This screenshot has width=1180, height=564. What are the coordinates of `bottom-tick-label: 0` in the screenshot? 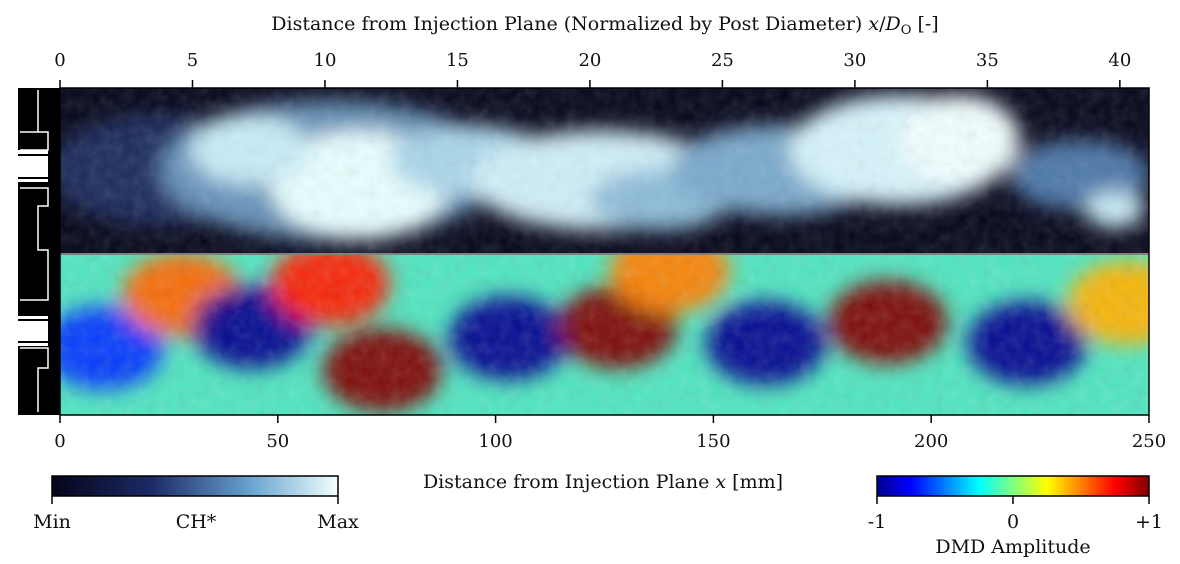 It's located at (59, 441).